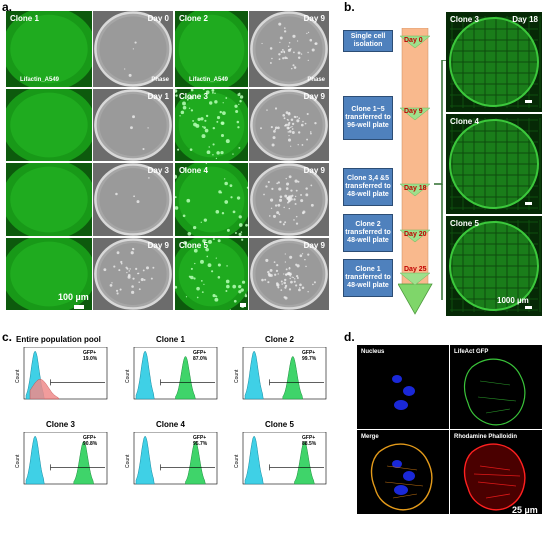 The image size is (550, 535). What do you see at coordinates (280, 463) in the screenshot?
I see `histogram: Clone 5 GFP+ 88.5% Count` at bounding box center [280, 463].